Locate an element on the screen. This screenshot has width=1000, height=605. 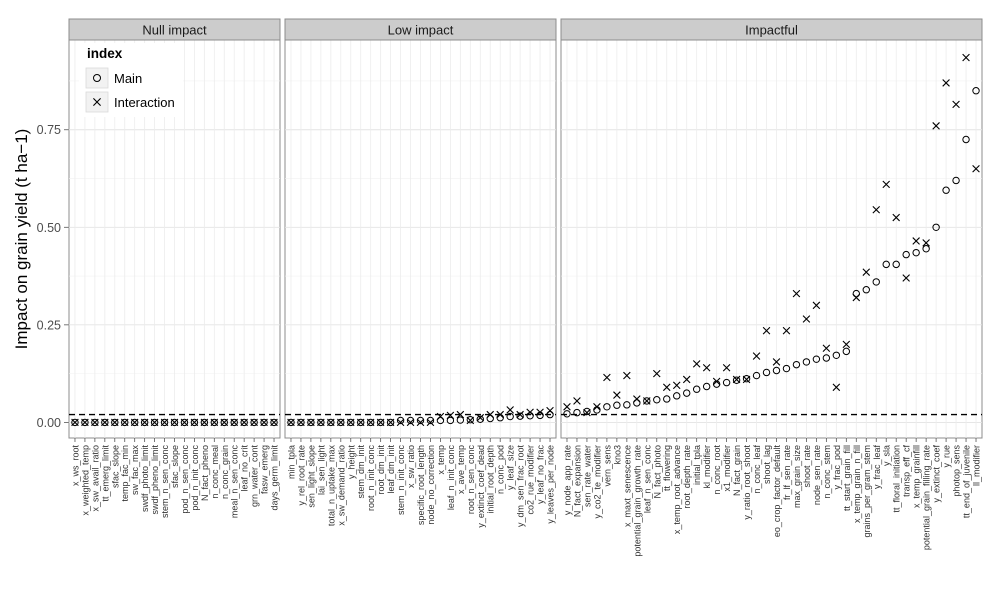
x-tick-label: y_ratio_root_shoot is located at coordinates (747, 482).